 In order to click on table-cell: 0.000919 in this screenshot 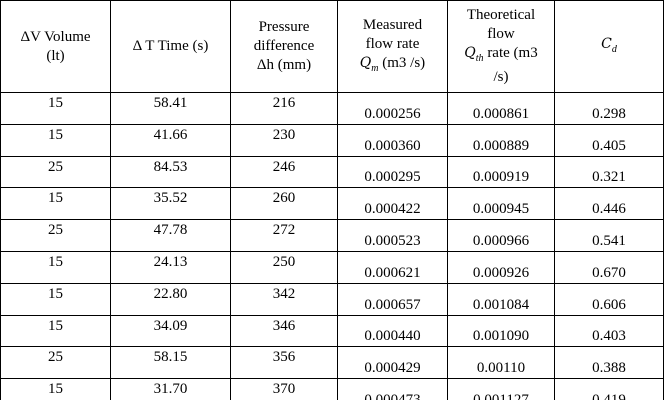, I will do `click(501, 172)`.